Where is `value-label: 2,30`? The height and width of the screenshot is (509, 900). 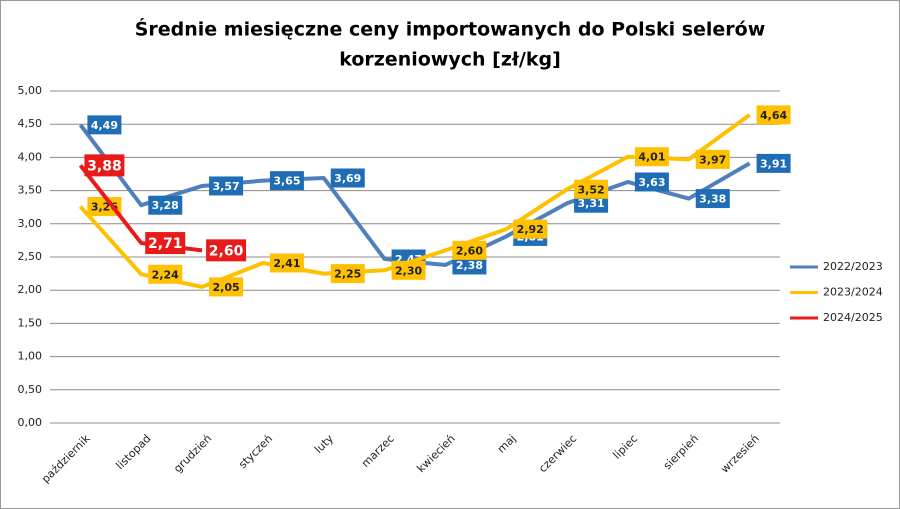
value-label: 2,30 is located at coordinates (408, 270).